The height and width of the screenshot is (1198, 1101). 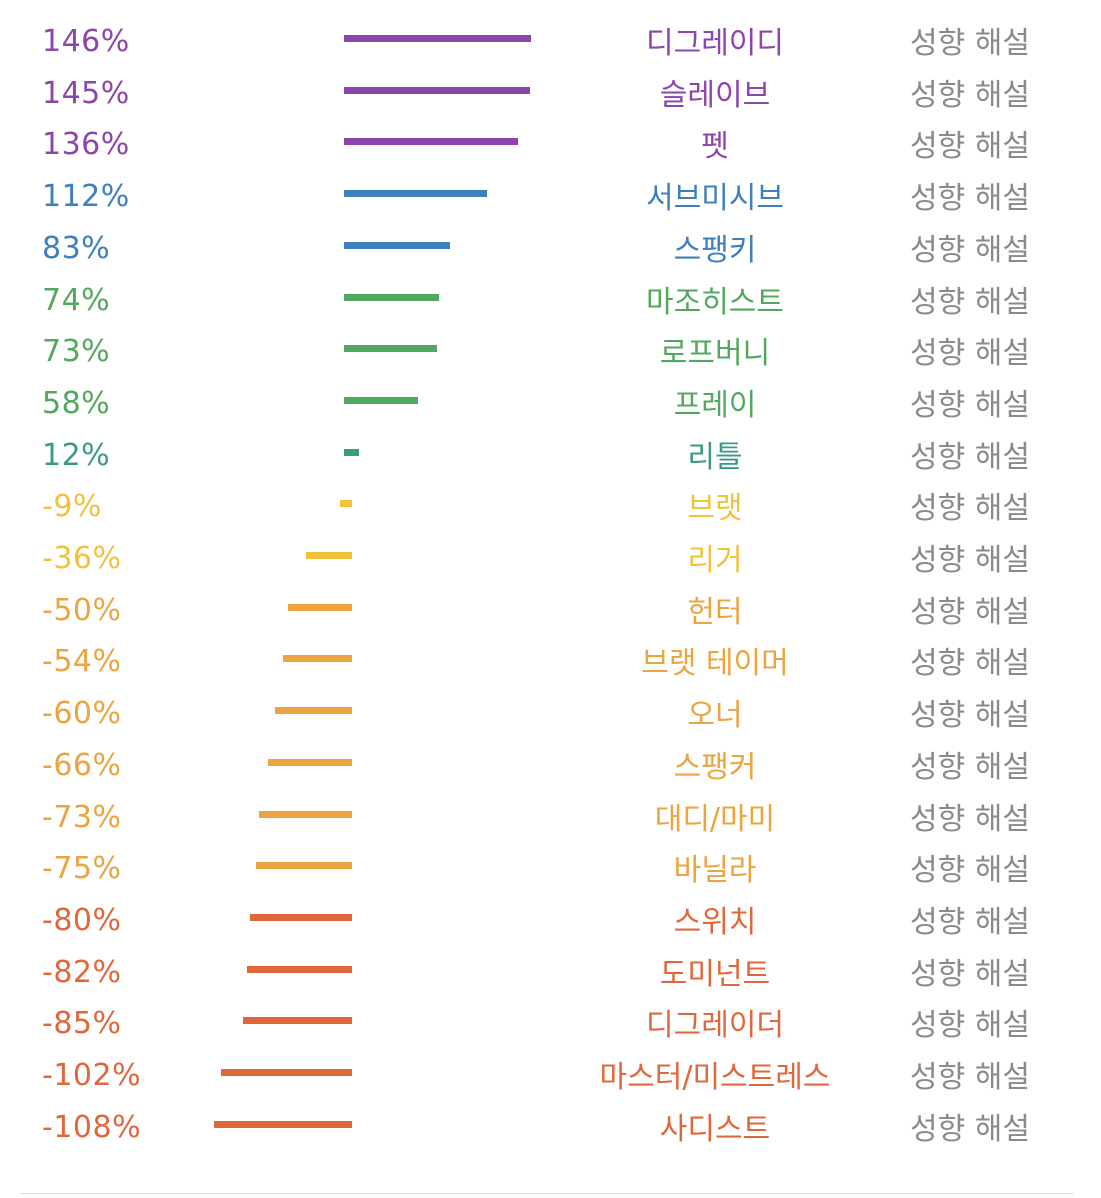 What do you see at coordinates (76, 300) in the screenshot?
I see `percent-label: 74%` at bounding box center [76, 300].